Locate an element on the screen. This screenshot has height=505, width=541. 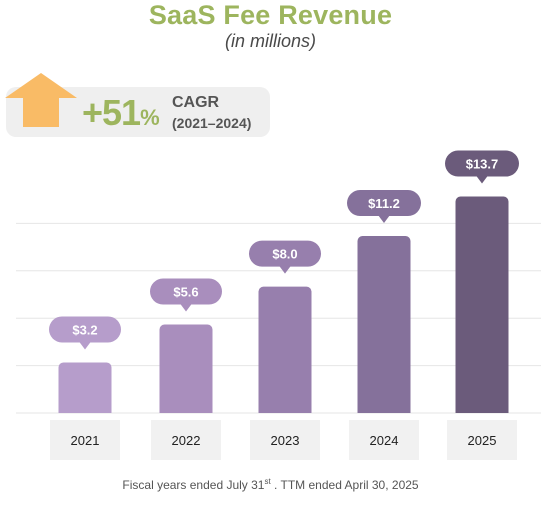
x-tick-label: 2023 is located at coordinates (285, 440).